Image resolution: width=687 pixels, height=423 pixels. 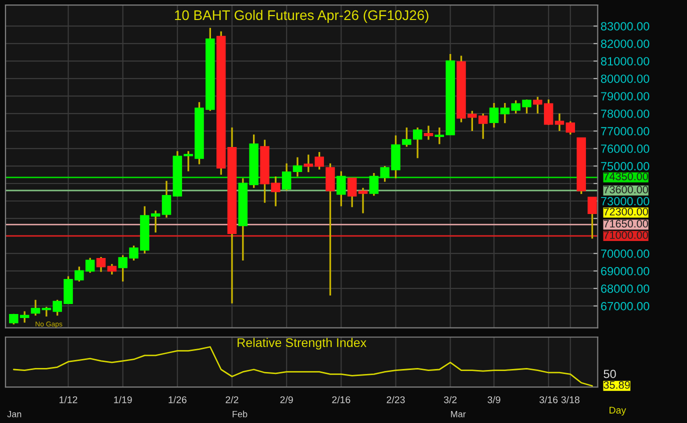 I want to click on y-tick-label: 77000.00, so click(x=625, y=131).